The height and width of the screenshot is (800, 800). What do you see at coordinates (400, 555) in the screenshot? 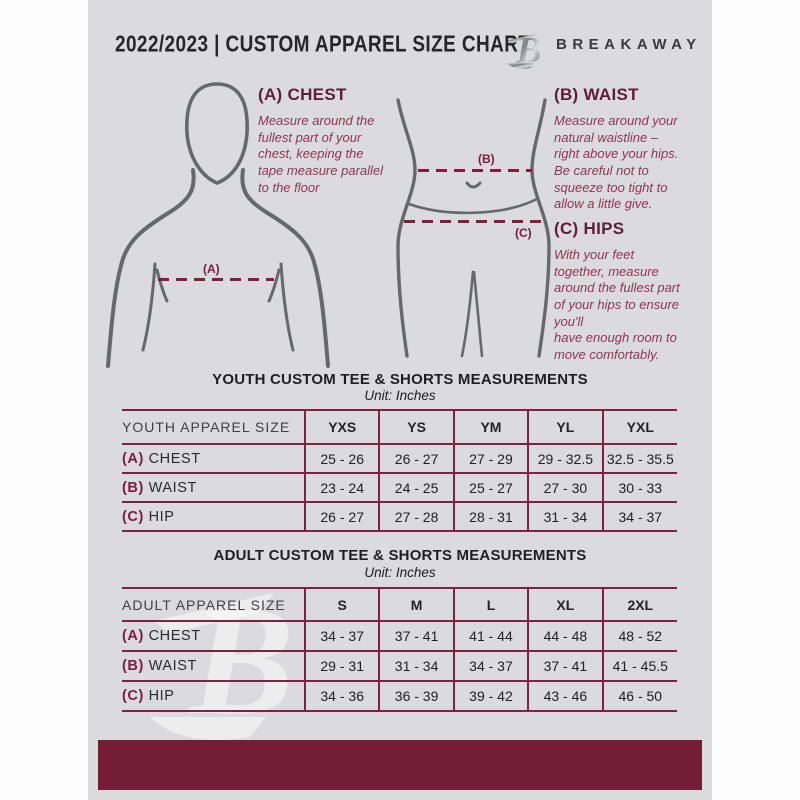
I see `adult-table-title: ADULT CUSTOM TEE & SHORTS MEASUREMENTS` at bounding box center [400, 555].